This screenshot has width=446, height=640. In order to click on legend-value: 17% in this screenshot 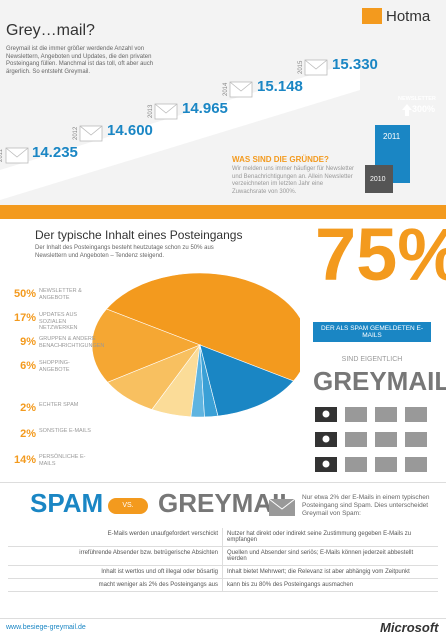, I will do `click(24, 318)`.